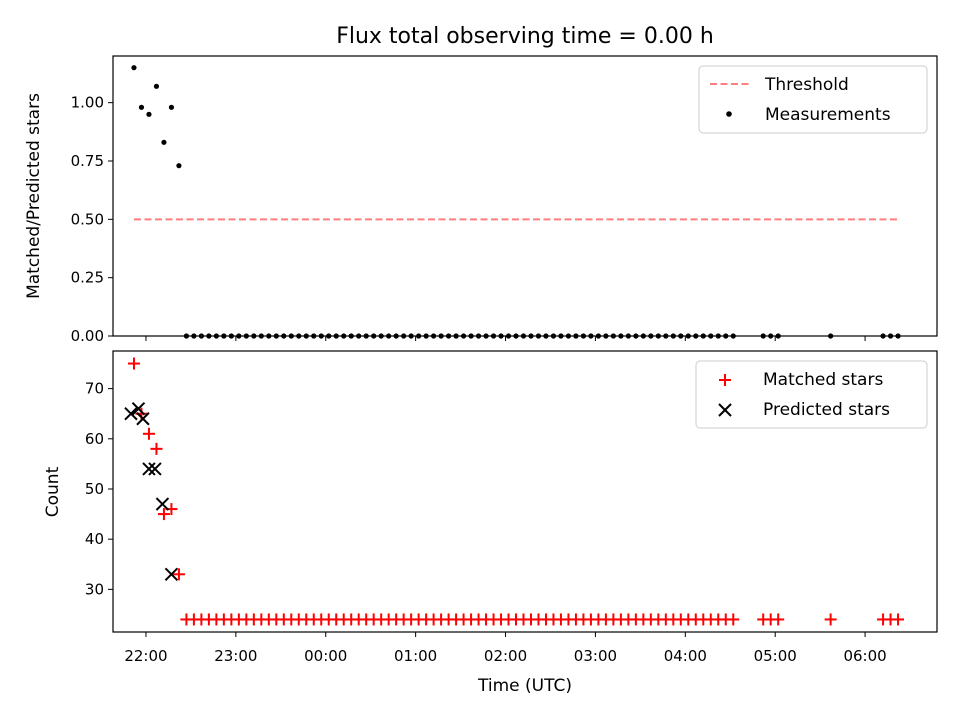  Describe the element at coordinates (87, 278) in the screenshot. I see `top-y-tick-label: 0.25` at that location.